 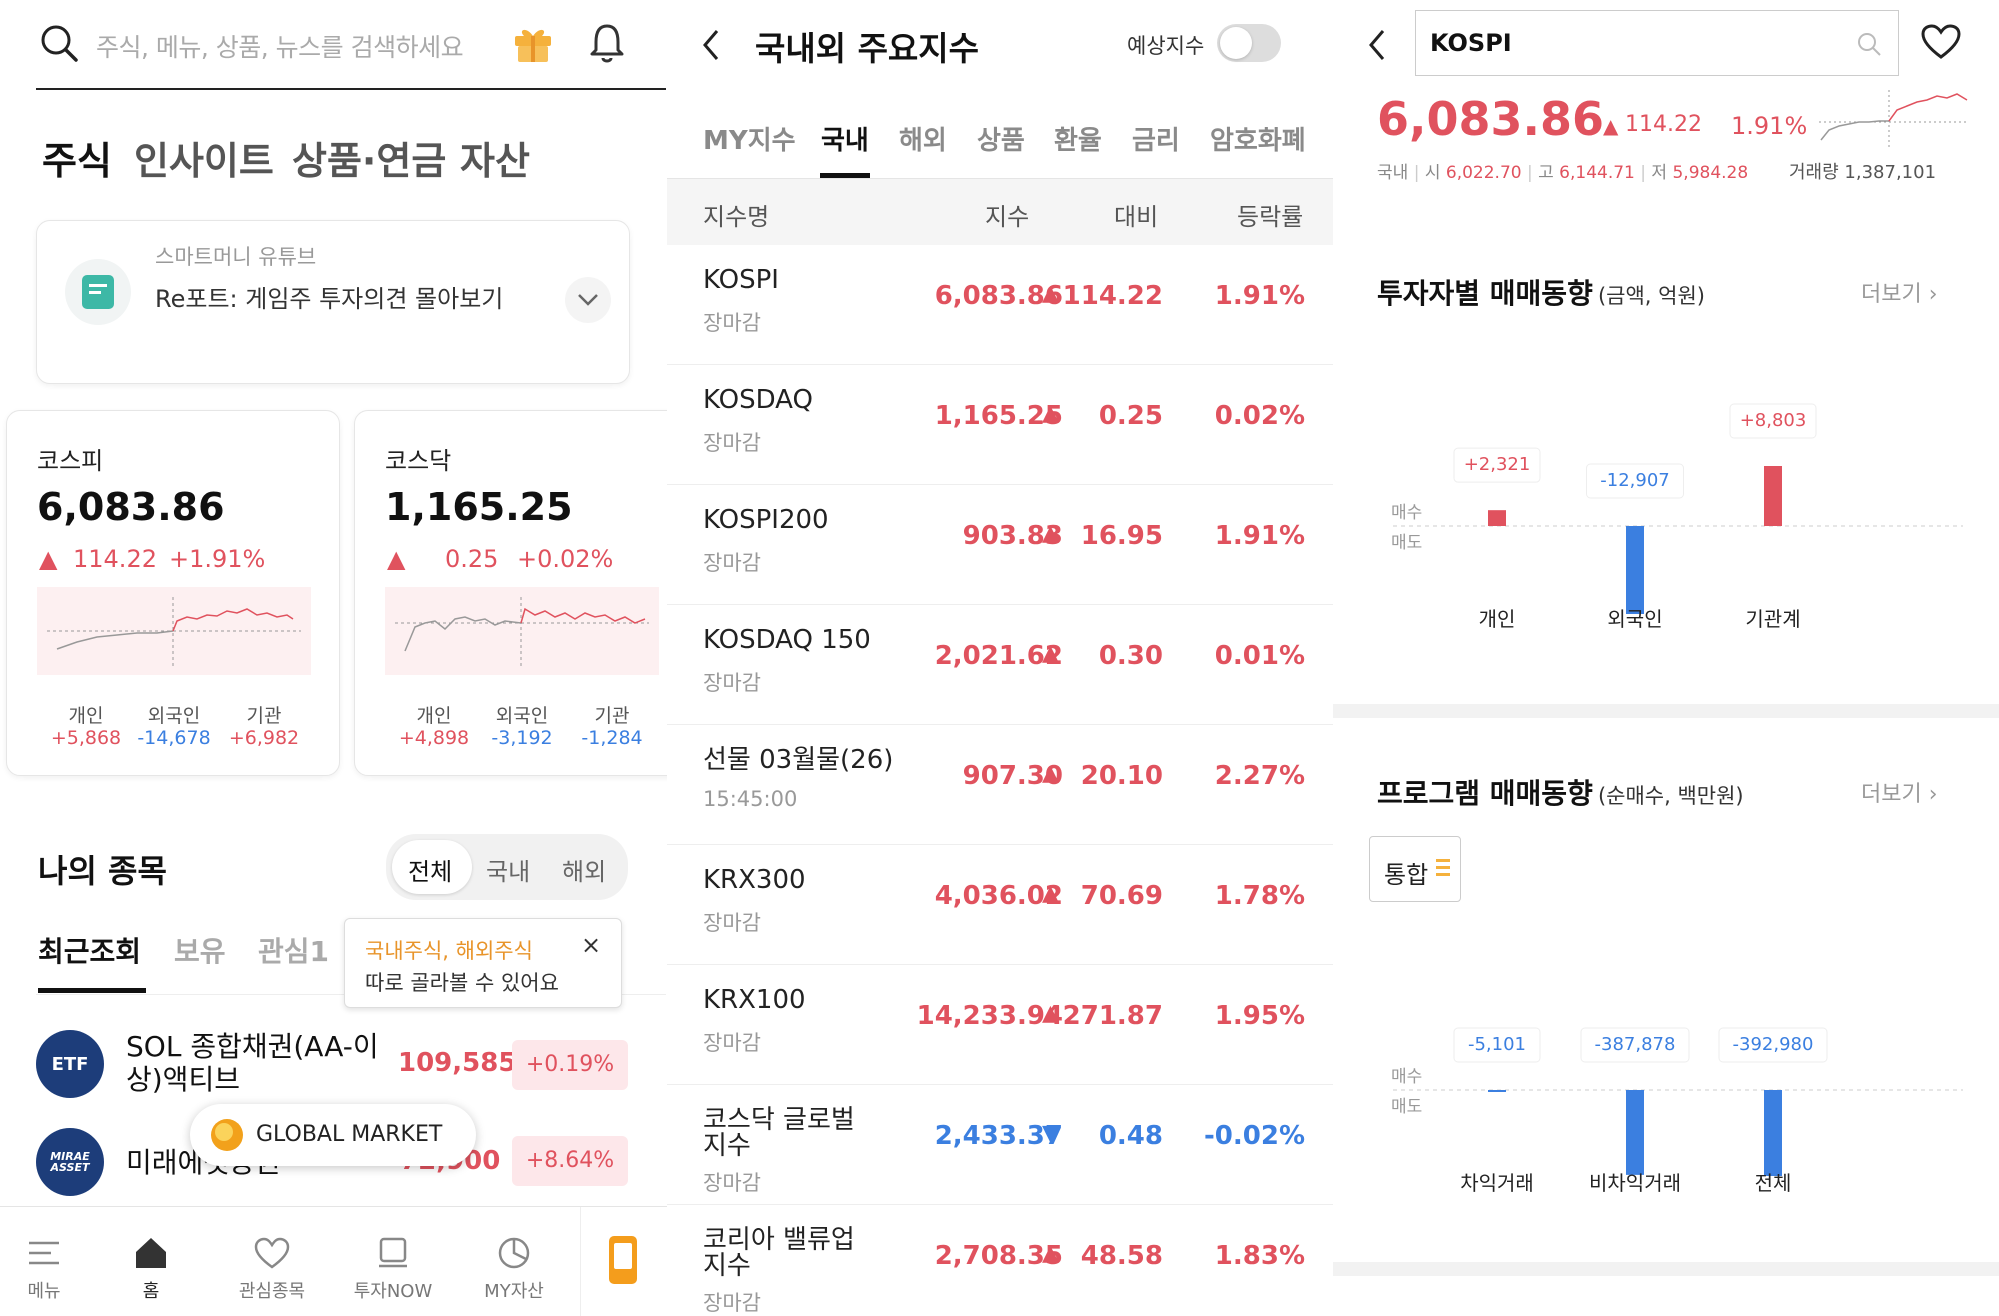 I want to click on segment-all: 전체, so click(x=430, y=872).